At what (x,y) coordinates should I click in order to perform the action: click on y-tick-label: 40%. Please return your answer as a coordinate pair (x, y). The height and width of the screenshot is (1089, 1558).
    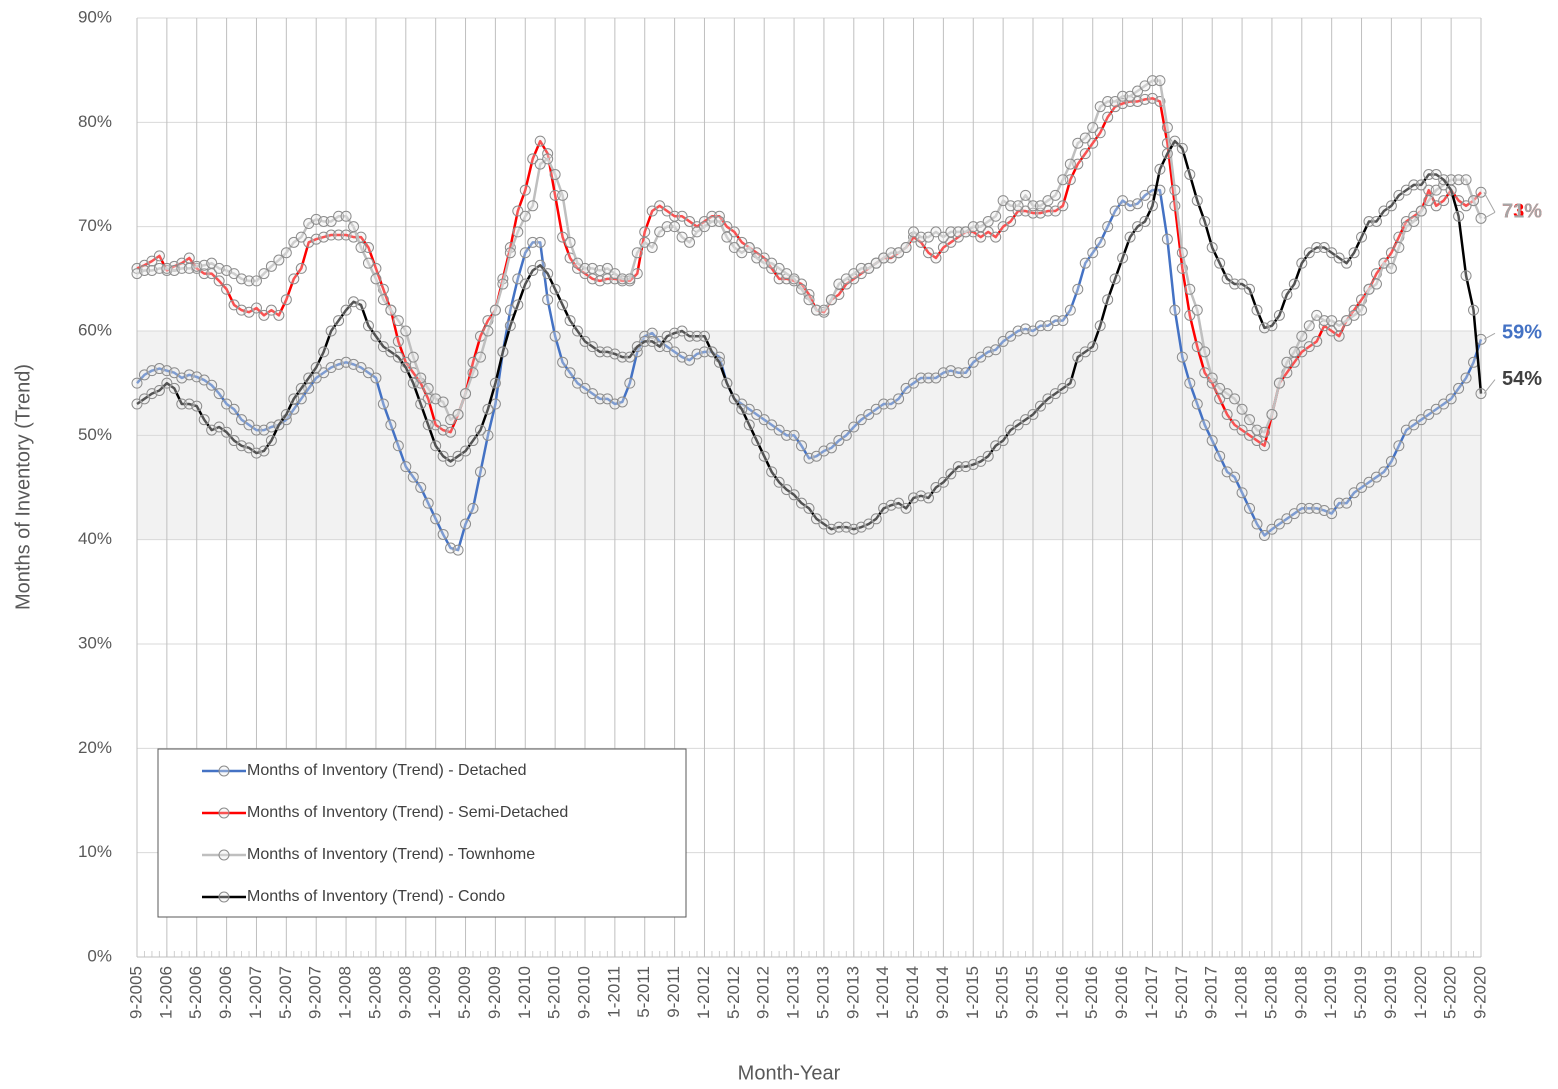
    Looking at the image, I should click on (95, 538).